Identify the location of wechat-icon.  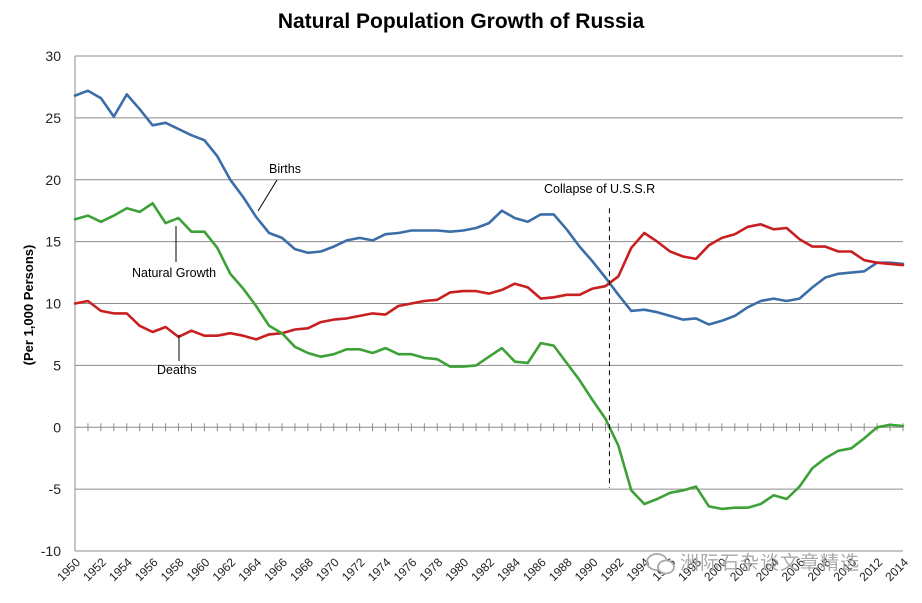
(661, 564).